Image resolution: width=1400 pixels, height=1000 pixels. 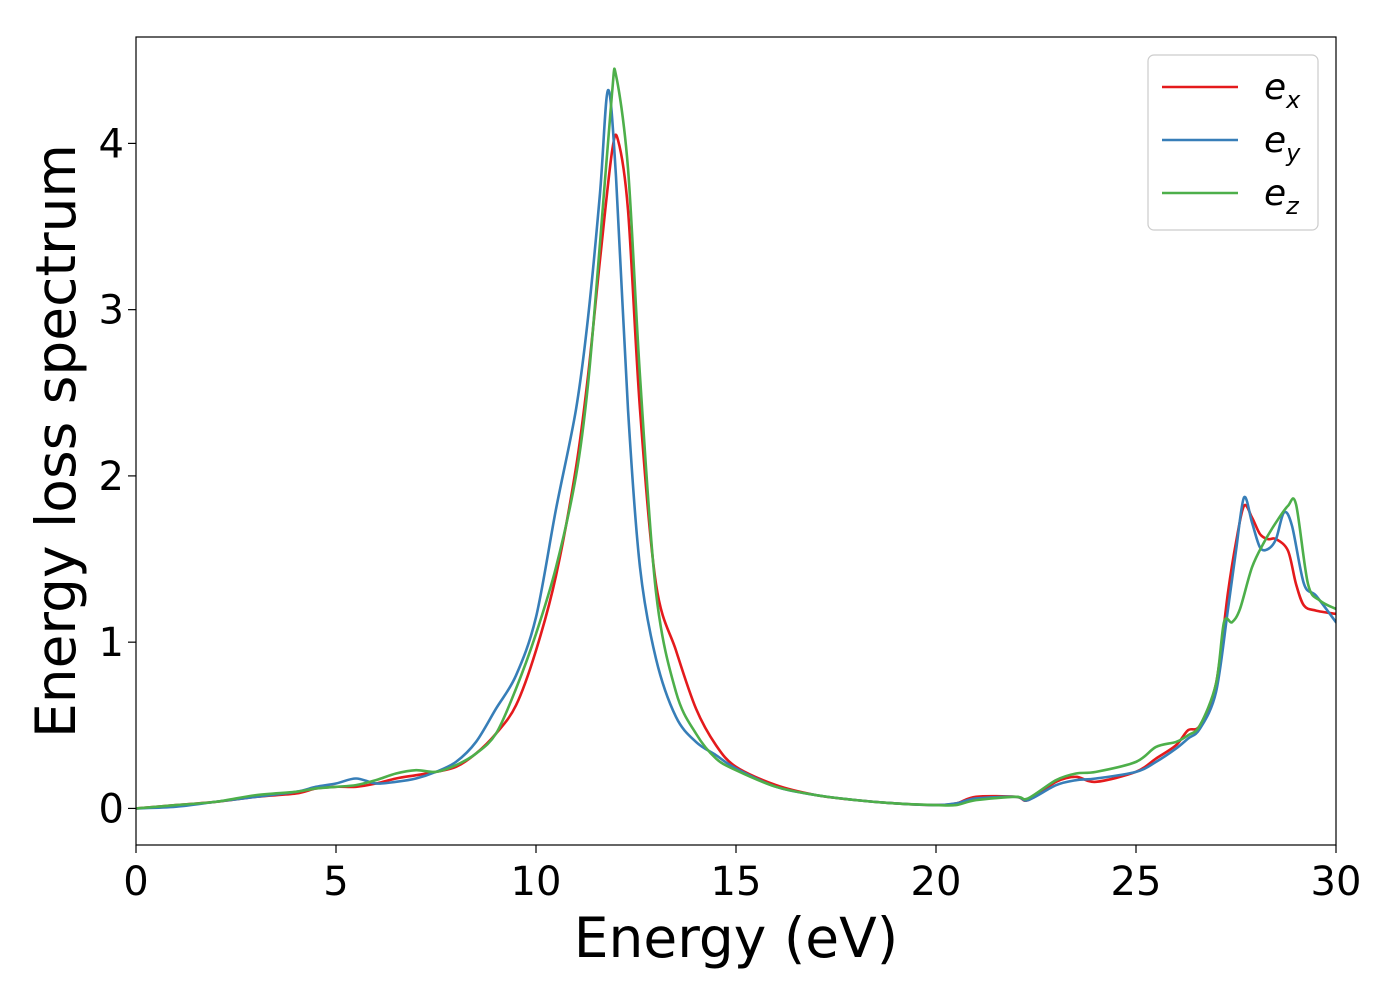 I want to click on legend-label-z: ez, so click(x=1282, y=196).